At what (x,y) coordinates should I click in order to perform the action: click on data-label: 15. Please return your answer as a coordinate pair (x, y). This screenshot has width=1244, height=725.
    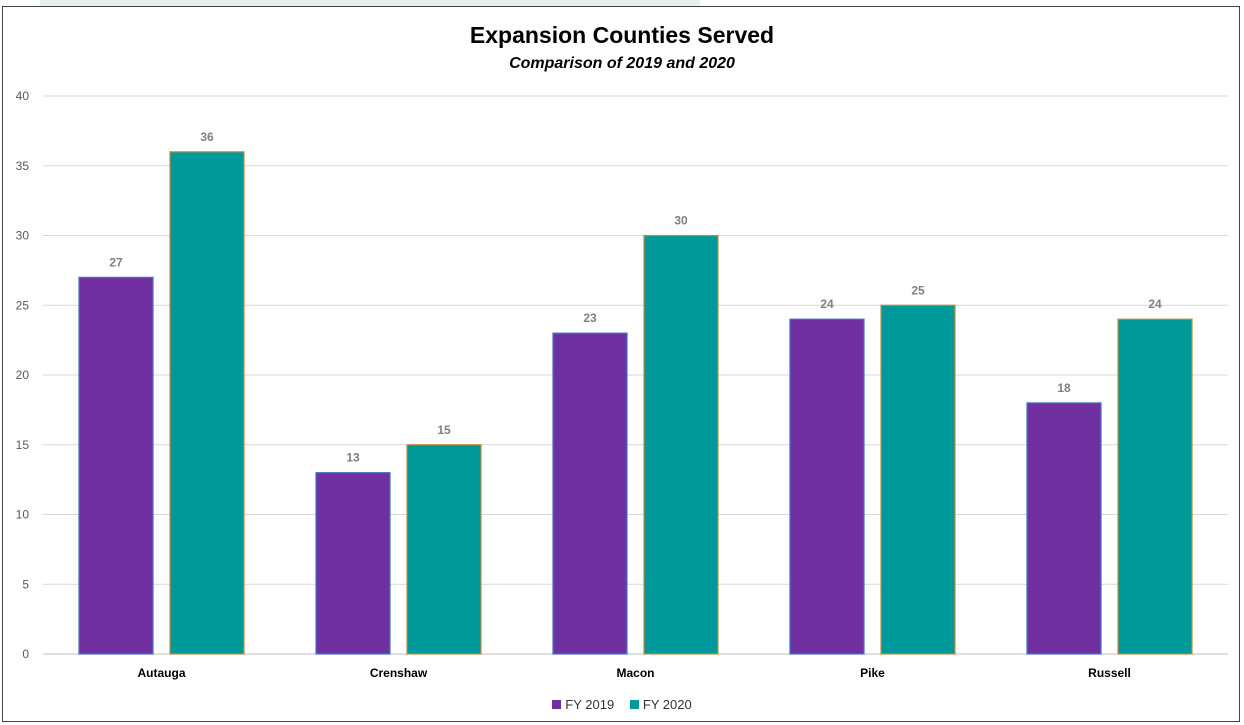
    Looking at the image, I should click on (444, 430).